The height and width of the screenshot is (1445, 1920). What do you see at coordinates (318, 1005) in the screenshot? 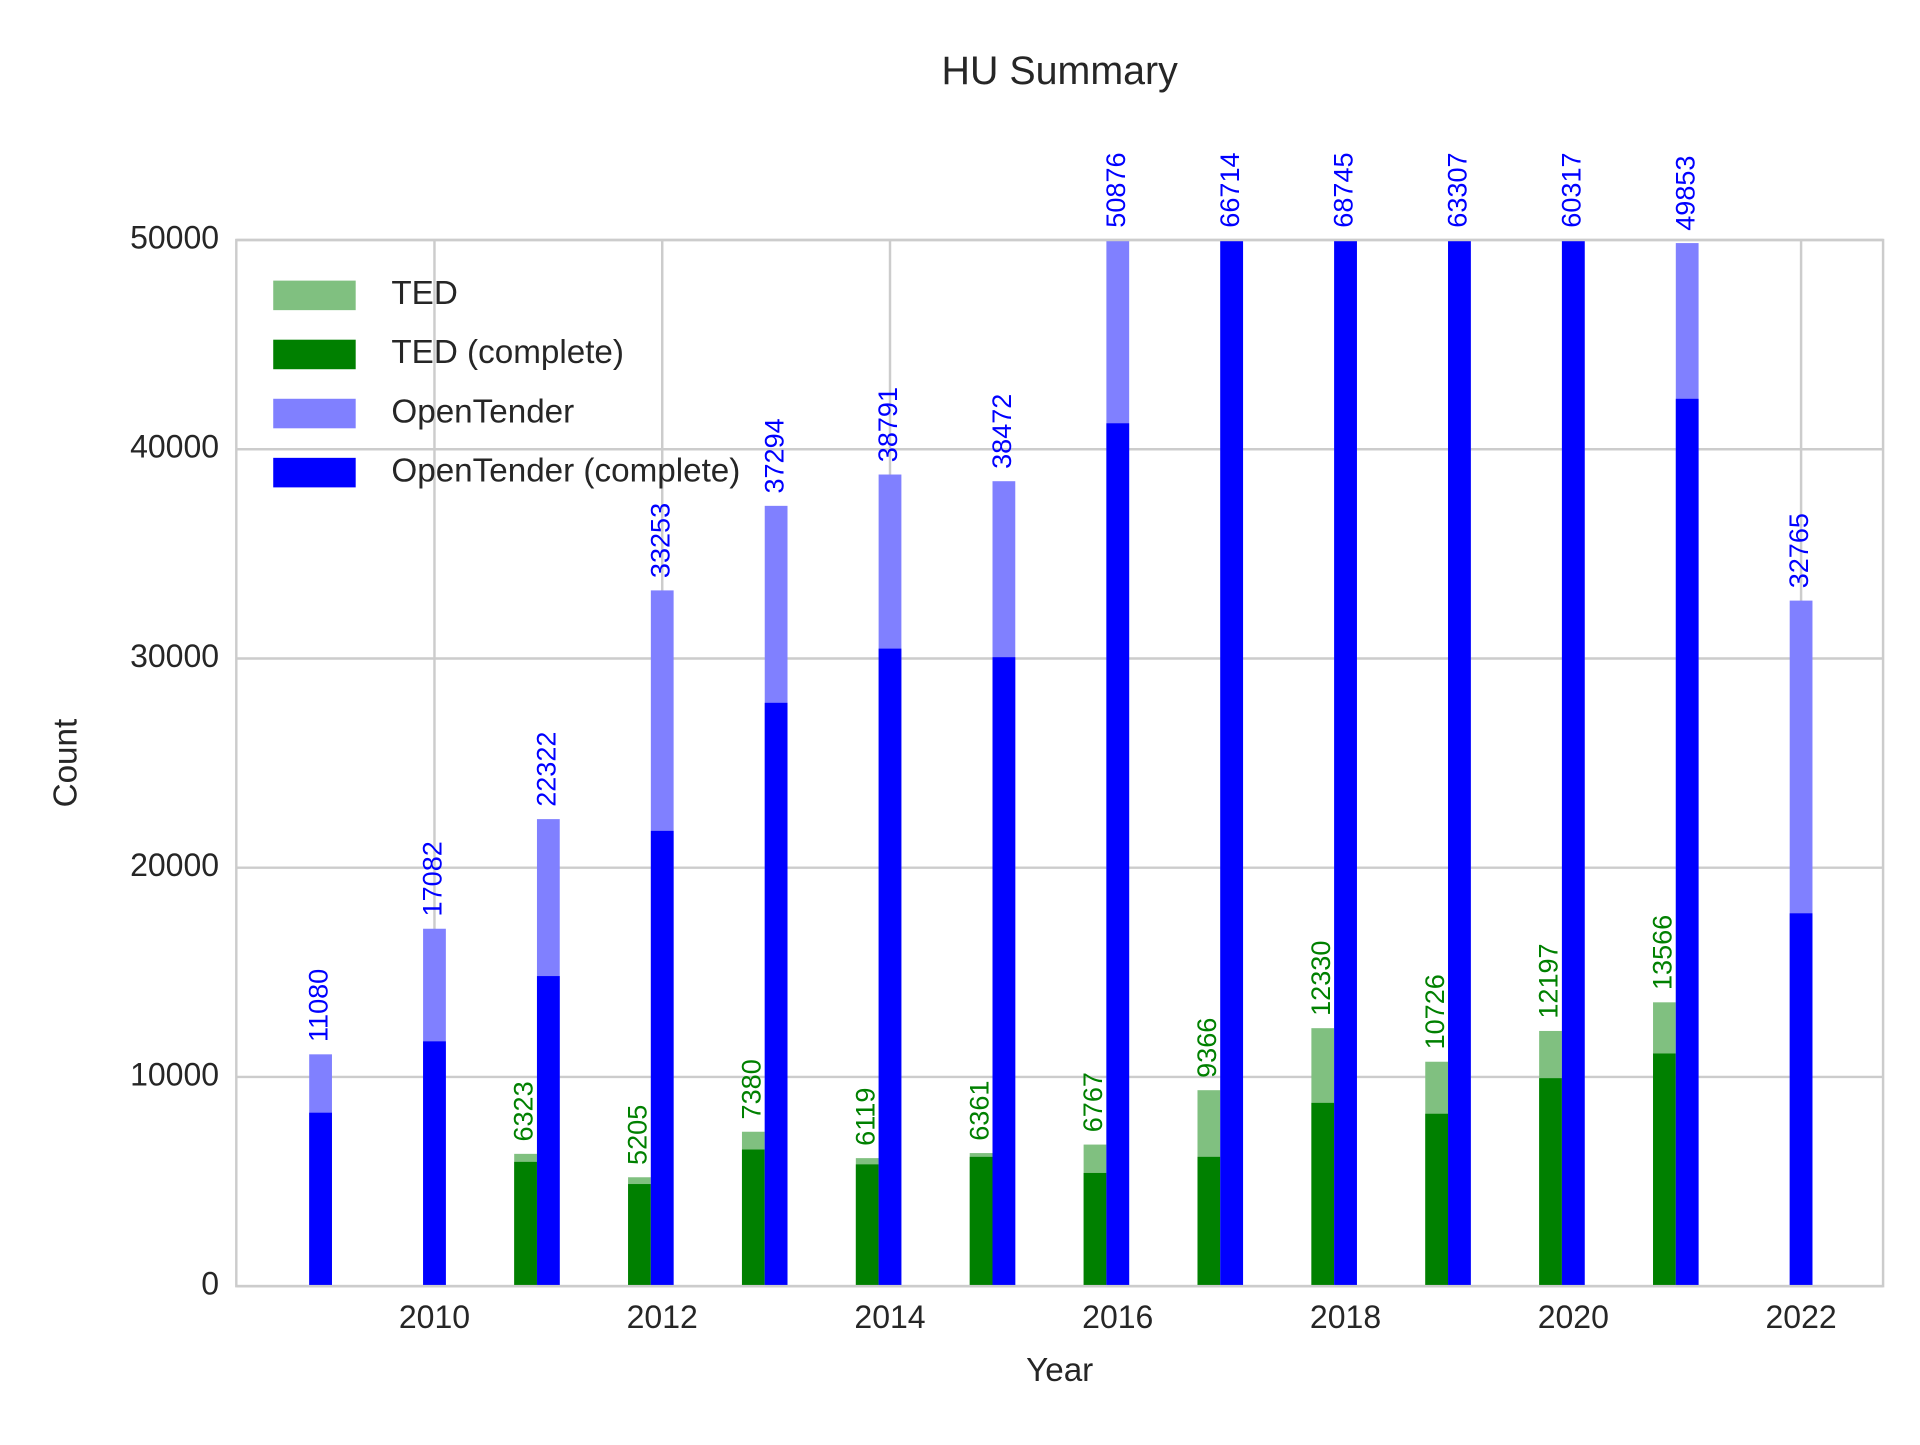
I see `value-label: 11080` at bounding box center [318, 1005].